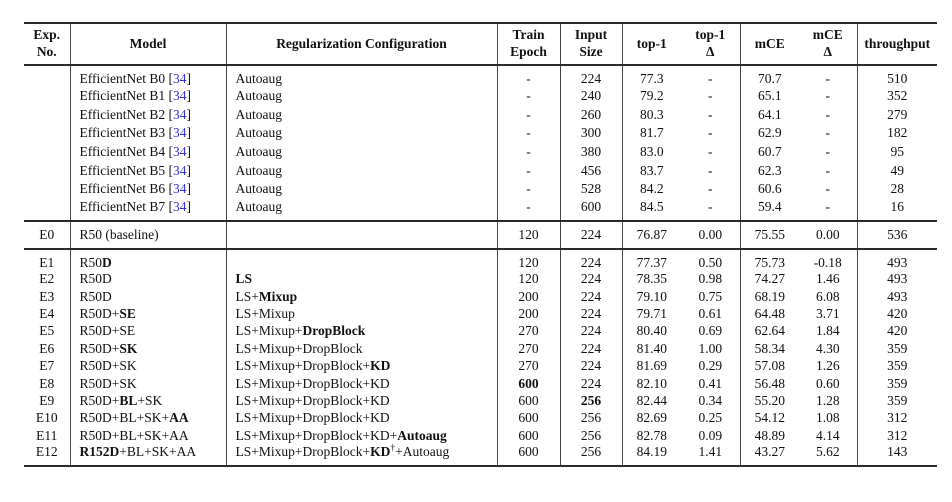 This screenshot has height=502, width=952. What do you see at coordinates (711, 455) in the screenshot?
I see `cell-top-1-delta: 1.41` at bounding box center [711, 455].